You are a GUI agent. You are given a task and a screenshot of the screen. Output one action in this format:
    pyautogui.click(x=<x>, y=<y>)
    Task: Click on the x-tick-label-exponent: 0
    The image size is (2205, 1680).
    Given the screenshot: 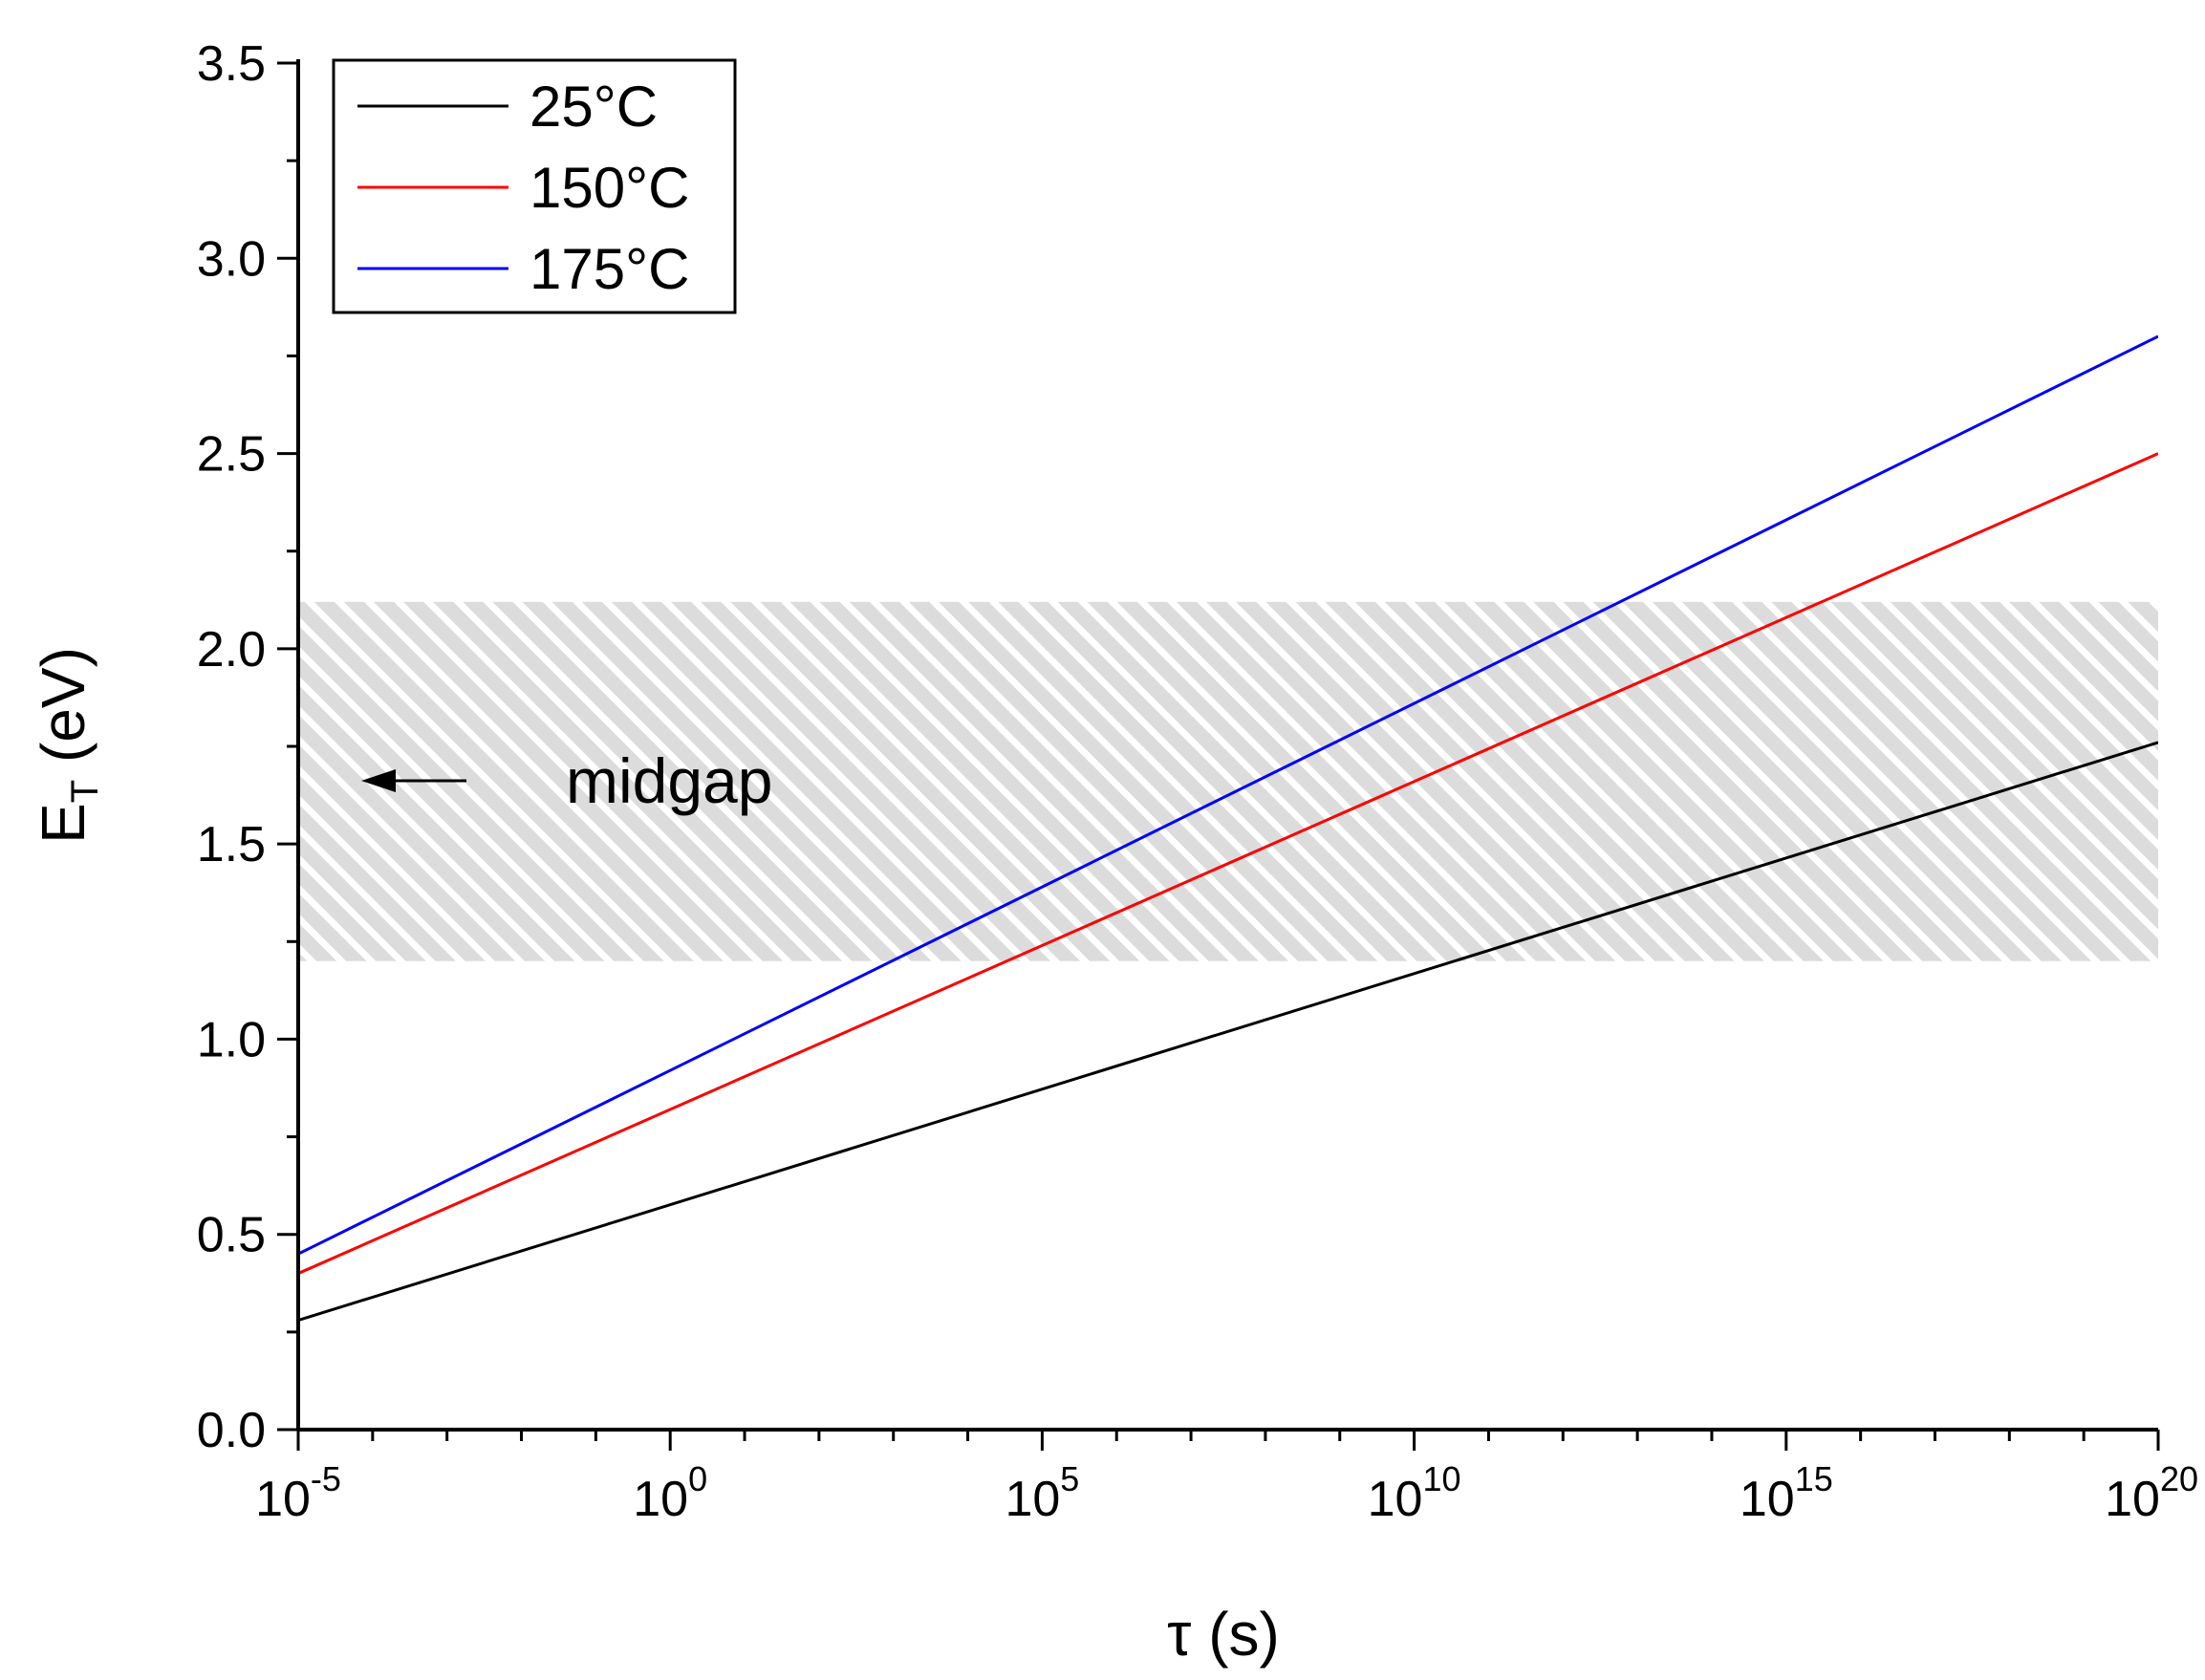 What is the action you would take?
    pyautogui.click(x=697, y=1479)
    